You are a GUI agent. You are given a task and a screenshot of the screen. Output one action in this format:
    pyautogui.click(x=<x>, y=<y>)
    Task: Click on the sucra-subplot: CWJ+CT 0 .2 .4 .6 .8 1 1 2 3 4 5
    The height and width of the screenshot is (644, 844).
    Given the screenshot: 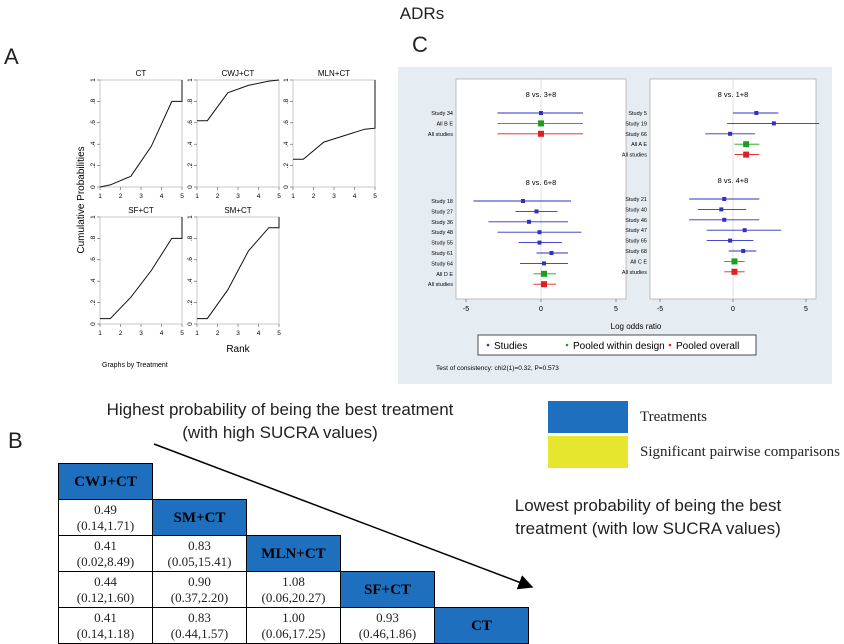 What is the action you would take?
    pyautogui.click(x=234, y=134)
    